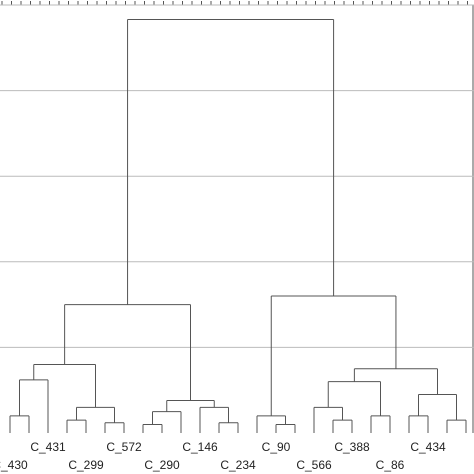 Image resolution: width=474 pixels, height=474 pixels. What do you see at coordinates (276, 447) in the screenshot?
I see `leaf-label: C_90` at bounding box center [276, 447].